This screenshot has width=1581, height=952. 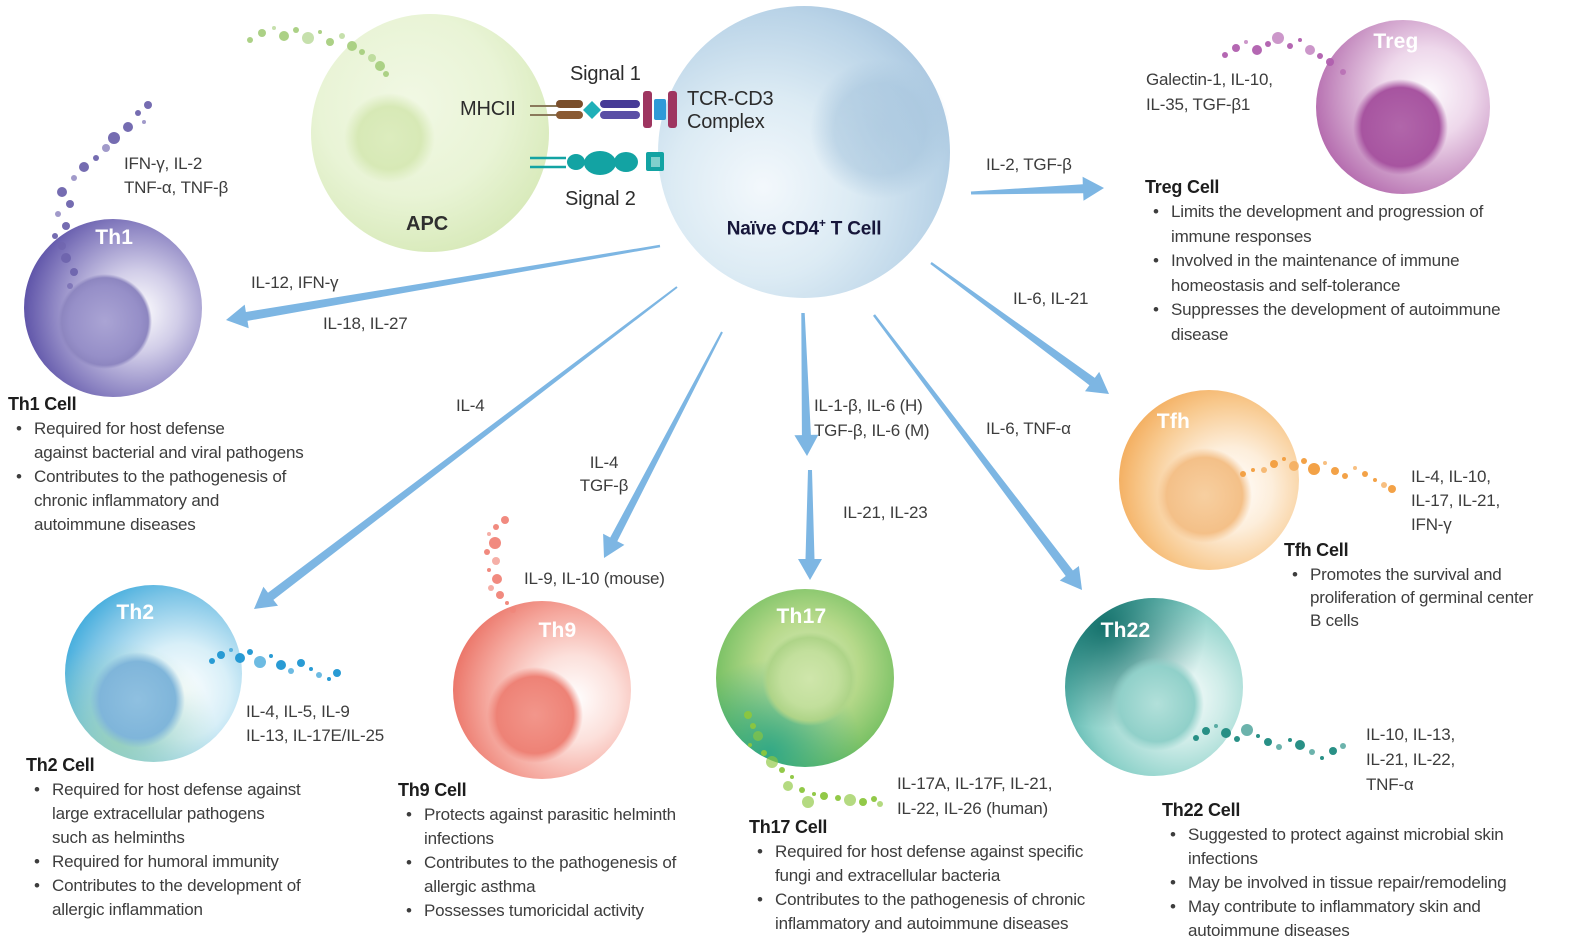 What do you see at coordinates (810, 525) in the screenshot?
I see `arrow-naive-to-th17-expansion` at bounding box center [810, 525].